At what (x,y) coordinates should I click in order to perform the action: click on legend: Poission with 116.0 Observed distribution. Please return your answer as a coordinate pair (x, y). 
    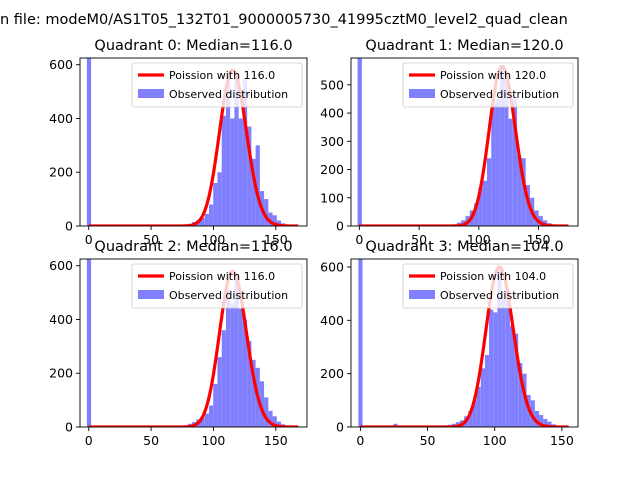
    Looking at the image, I should click on (217, 85).